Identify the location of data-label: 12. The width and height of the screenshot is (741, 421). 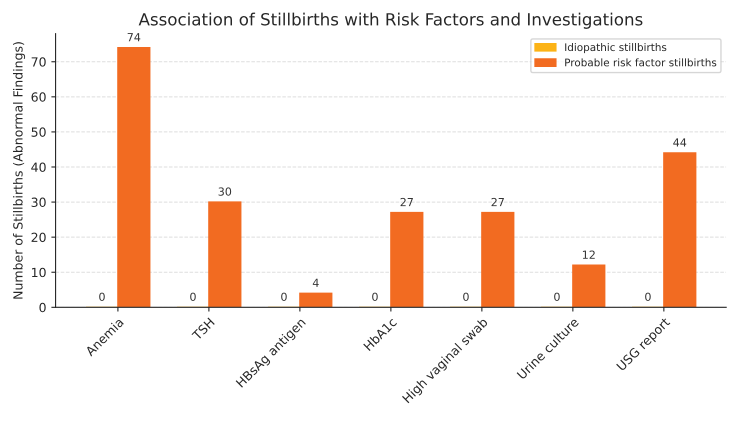
(588, 254).